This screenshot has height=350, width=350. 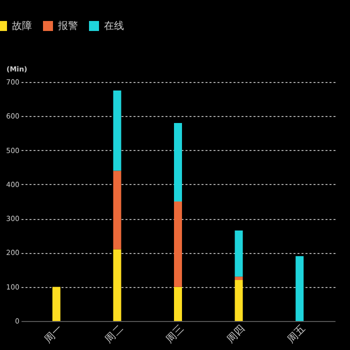 What do you see at coordinates (53, 335) in the screenshot?
I see `x-tick-label: 周一` at bounding box center [53, 335].